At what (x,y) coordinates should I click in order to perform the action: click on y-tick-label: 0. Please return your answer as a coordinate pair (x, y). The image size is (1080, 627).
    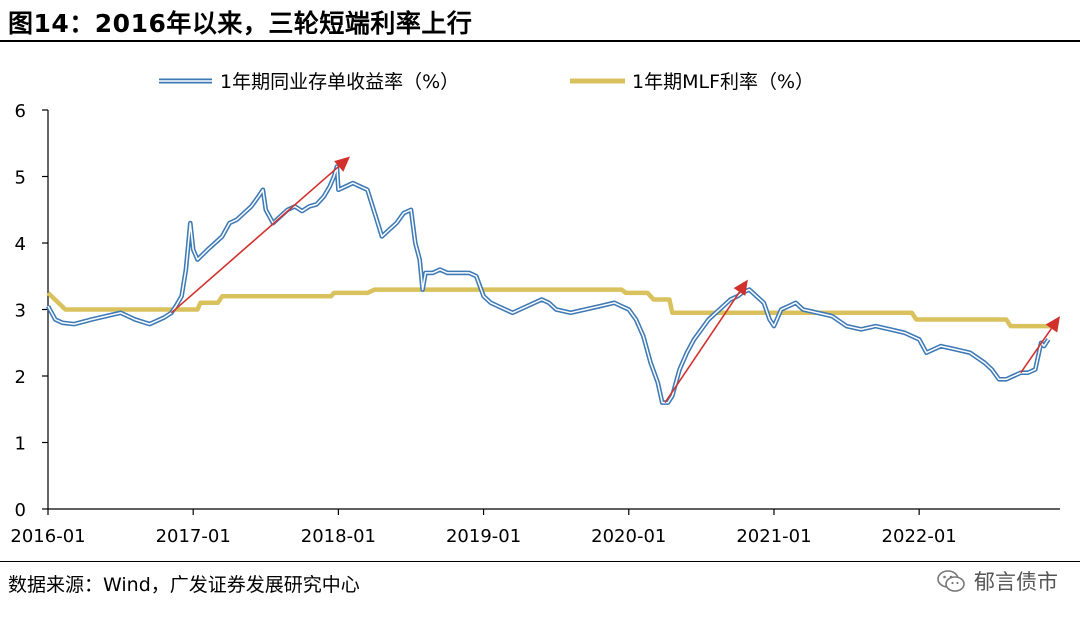
    Looking at the image, I should click on (20, 510).